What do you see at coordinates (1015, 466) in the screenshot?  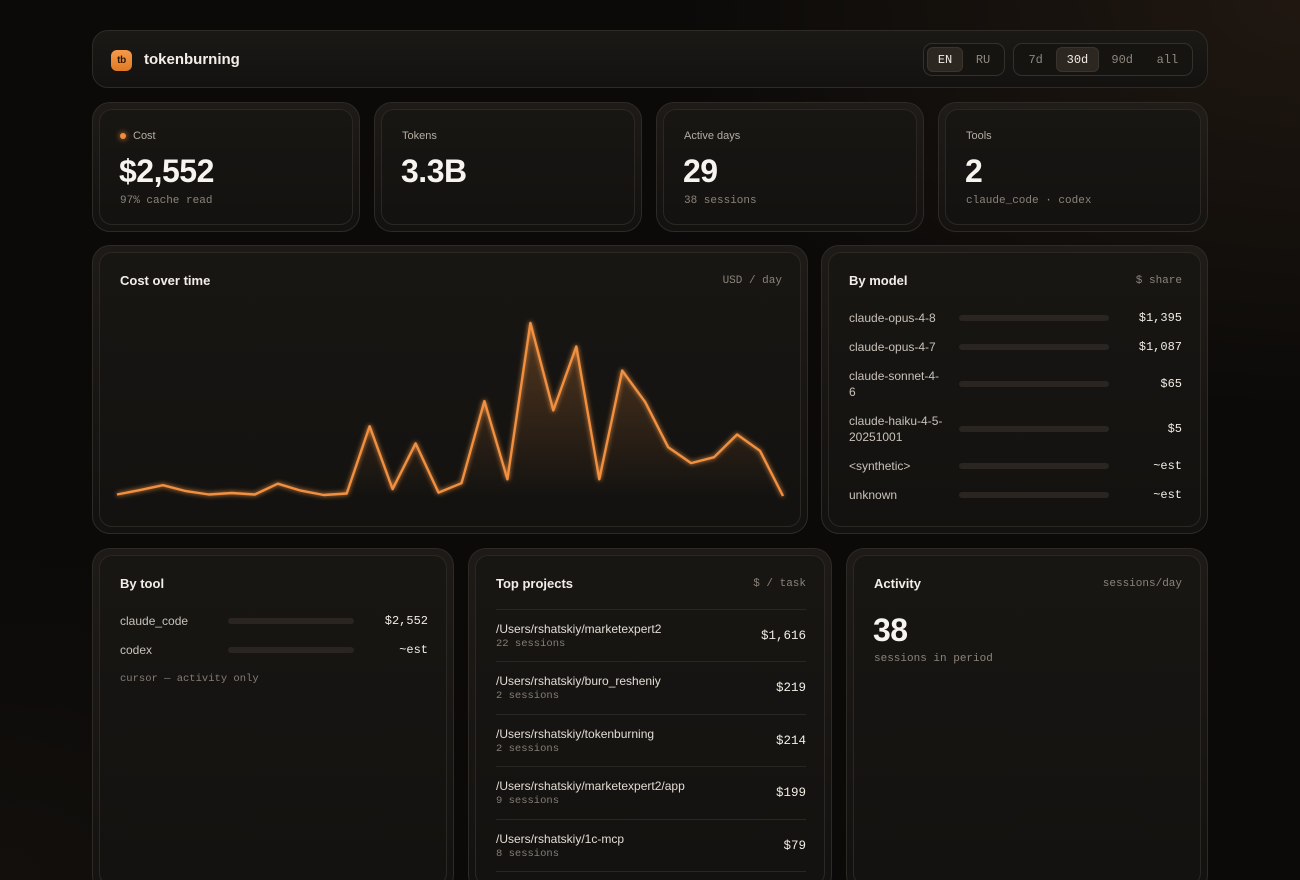 I see `model-row: <synthetic> ~est` at bounding box center [1015, 466].